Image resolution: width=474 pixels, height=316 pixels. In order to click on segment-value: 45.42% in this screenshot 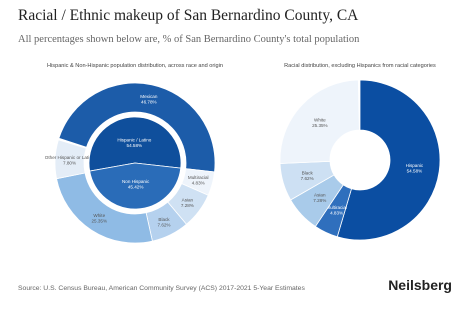, I will do `click(136, 186)`.